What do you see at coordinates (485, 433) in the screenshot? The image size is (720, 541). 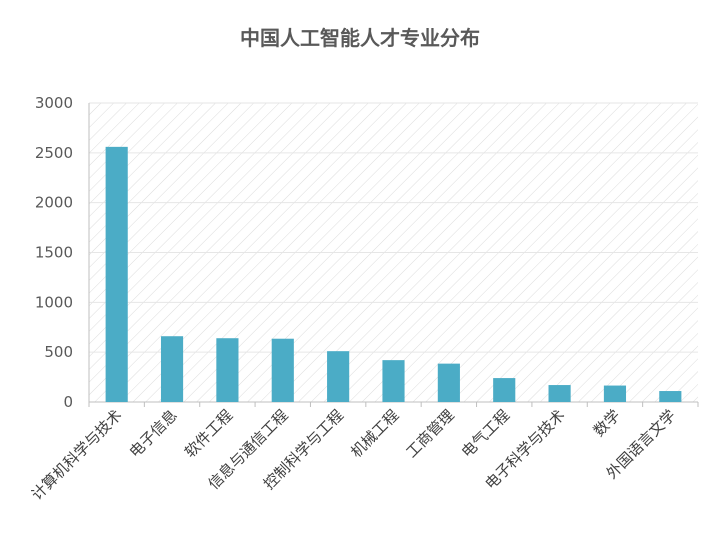 I see `x-tick-label: 电气工程` at bounding box center [485, 433].